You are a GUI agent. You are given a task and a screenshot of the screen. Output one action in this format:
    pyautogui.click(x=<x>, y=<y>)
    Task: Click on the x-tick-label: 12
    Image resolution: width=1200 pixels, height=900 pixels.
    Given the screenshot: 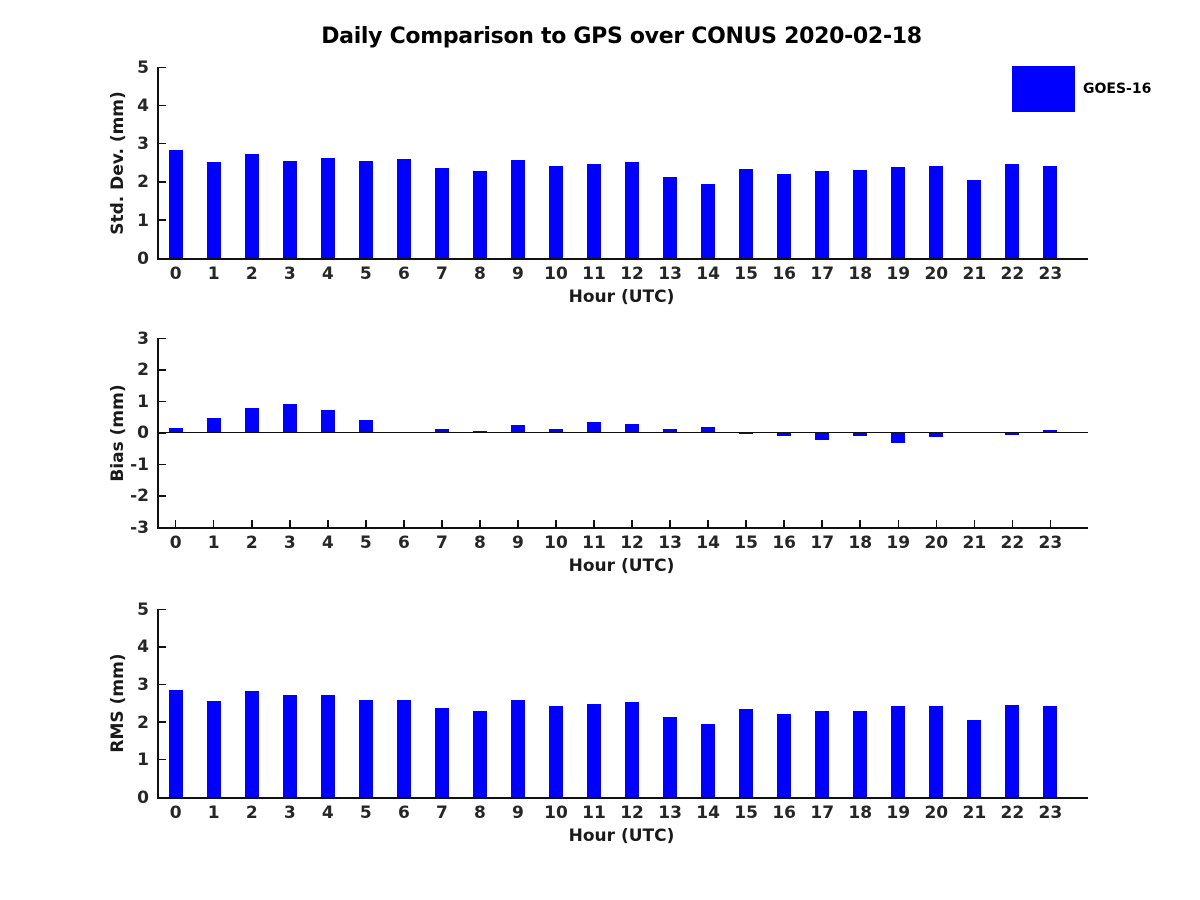 What is the action you would take?
    pyautogui.click(x=632, y=543)
    